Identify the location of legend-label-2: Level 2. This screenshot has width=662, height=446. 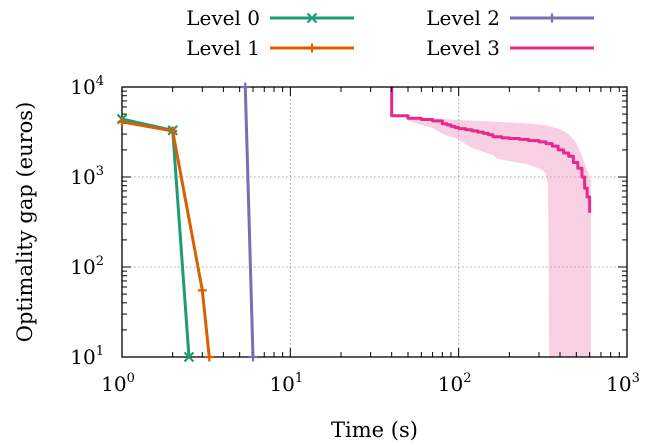
(463, 18).